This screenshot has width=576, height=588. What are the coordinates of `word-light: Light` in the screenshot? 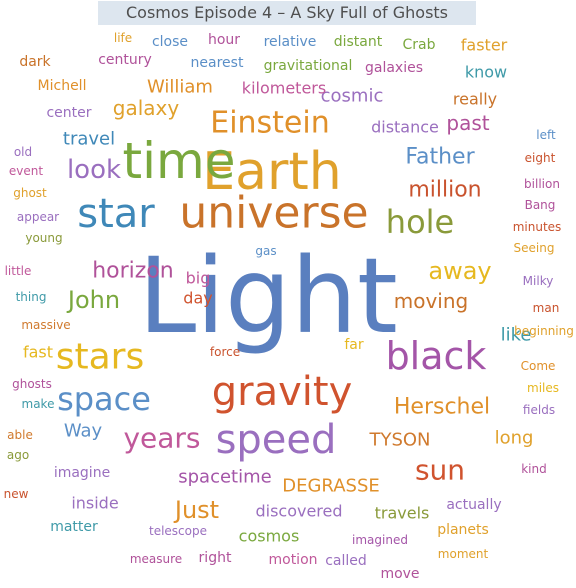 It's located at (268, 296).